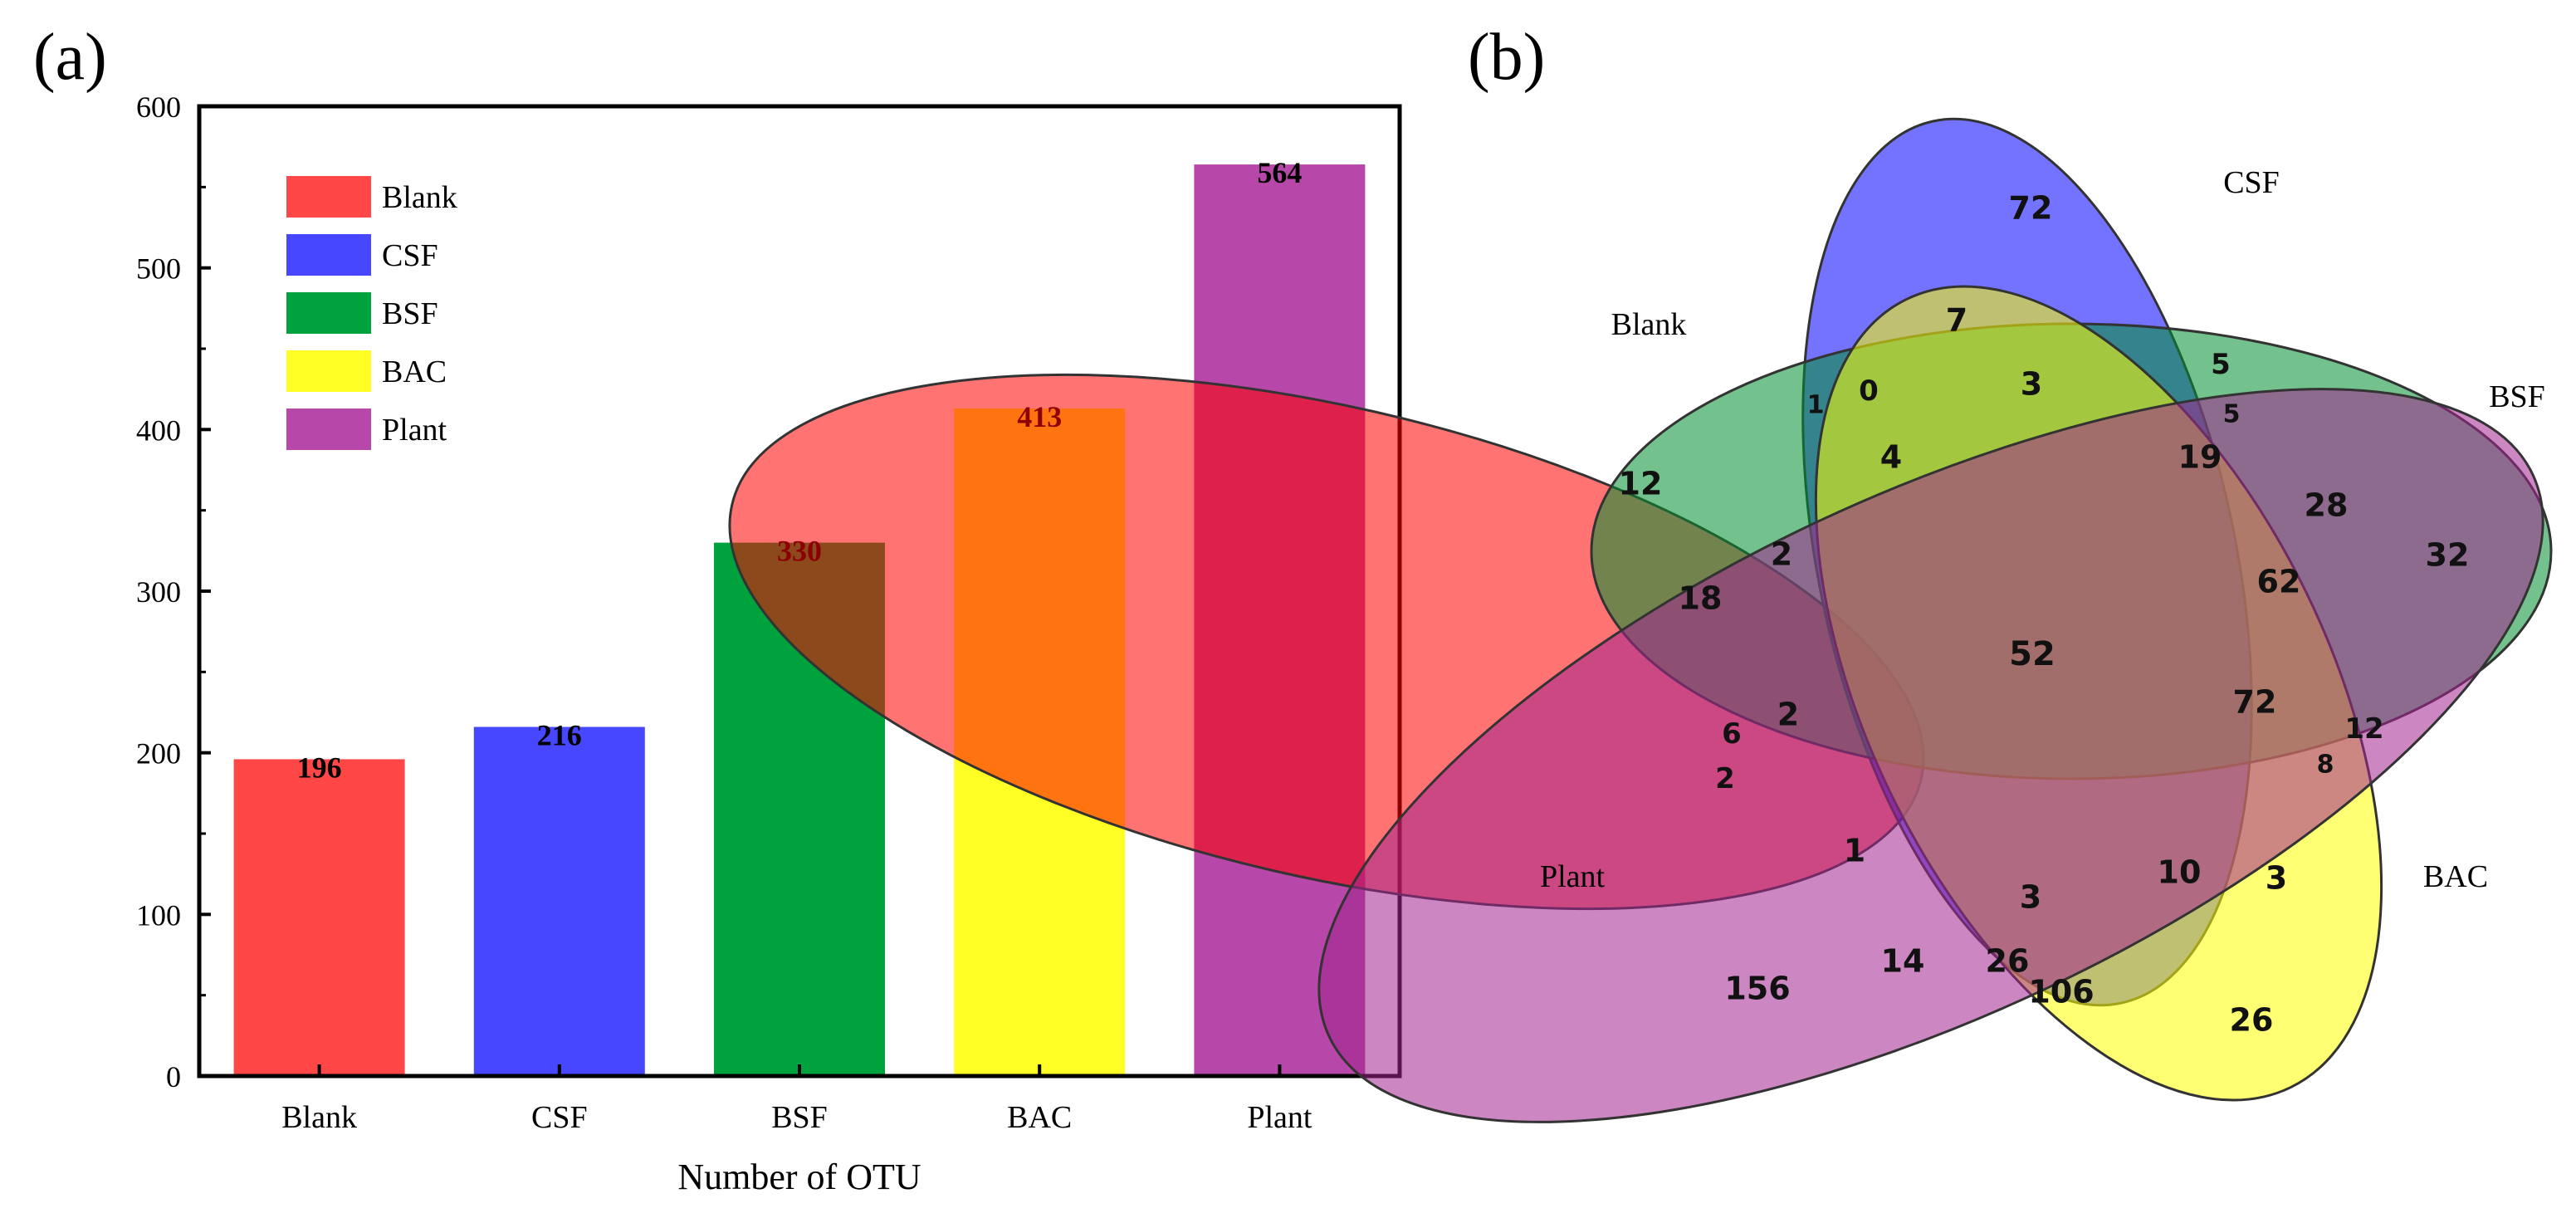  Describe the element at coordinates (1869, 391) in the screenshot. I see `venn-region-count: 0` at that location.